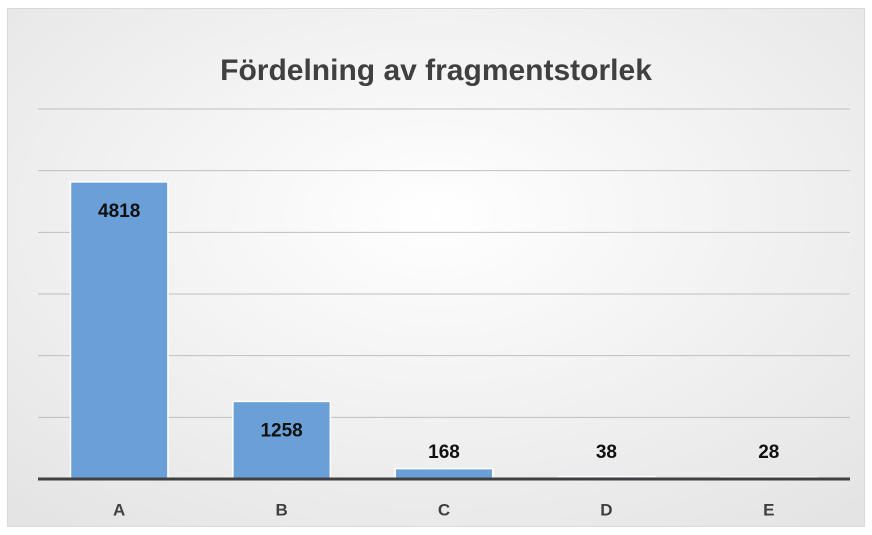 This screenshot has height=535, width=872. I want to click on x-tick-label: A, so click(119, 509).